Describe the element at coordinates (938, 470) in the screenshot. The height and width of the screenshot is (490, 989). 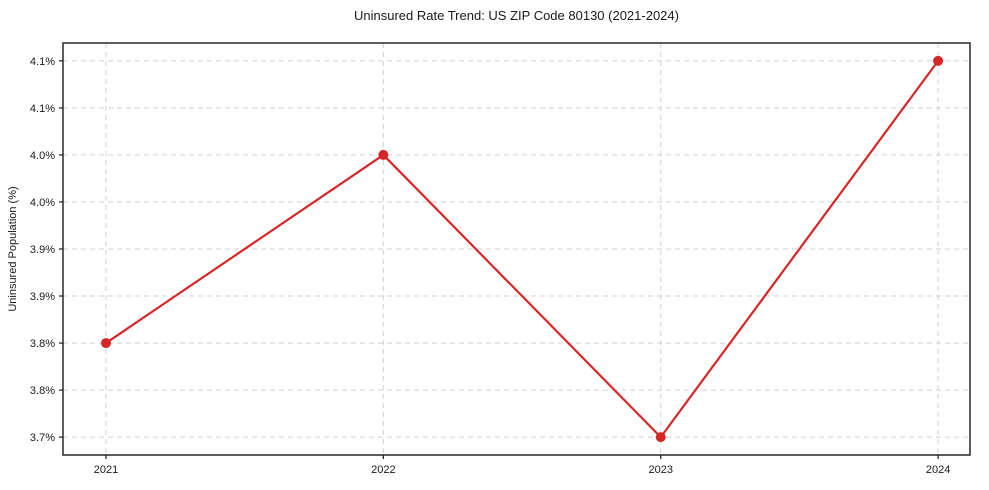
I see `x-tick-label: 2024` at that location.